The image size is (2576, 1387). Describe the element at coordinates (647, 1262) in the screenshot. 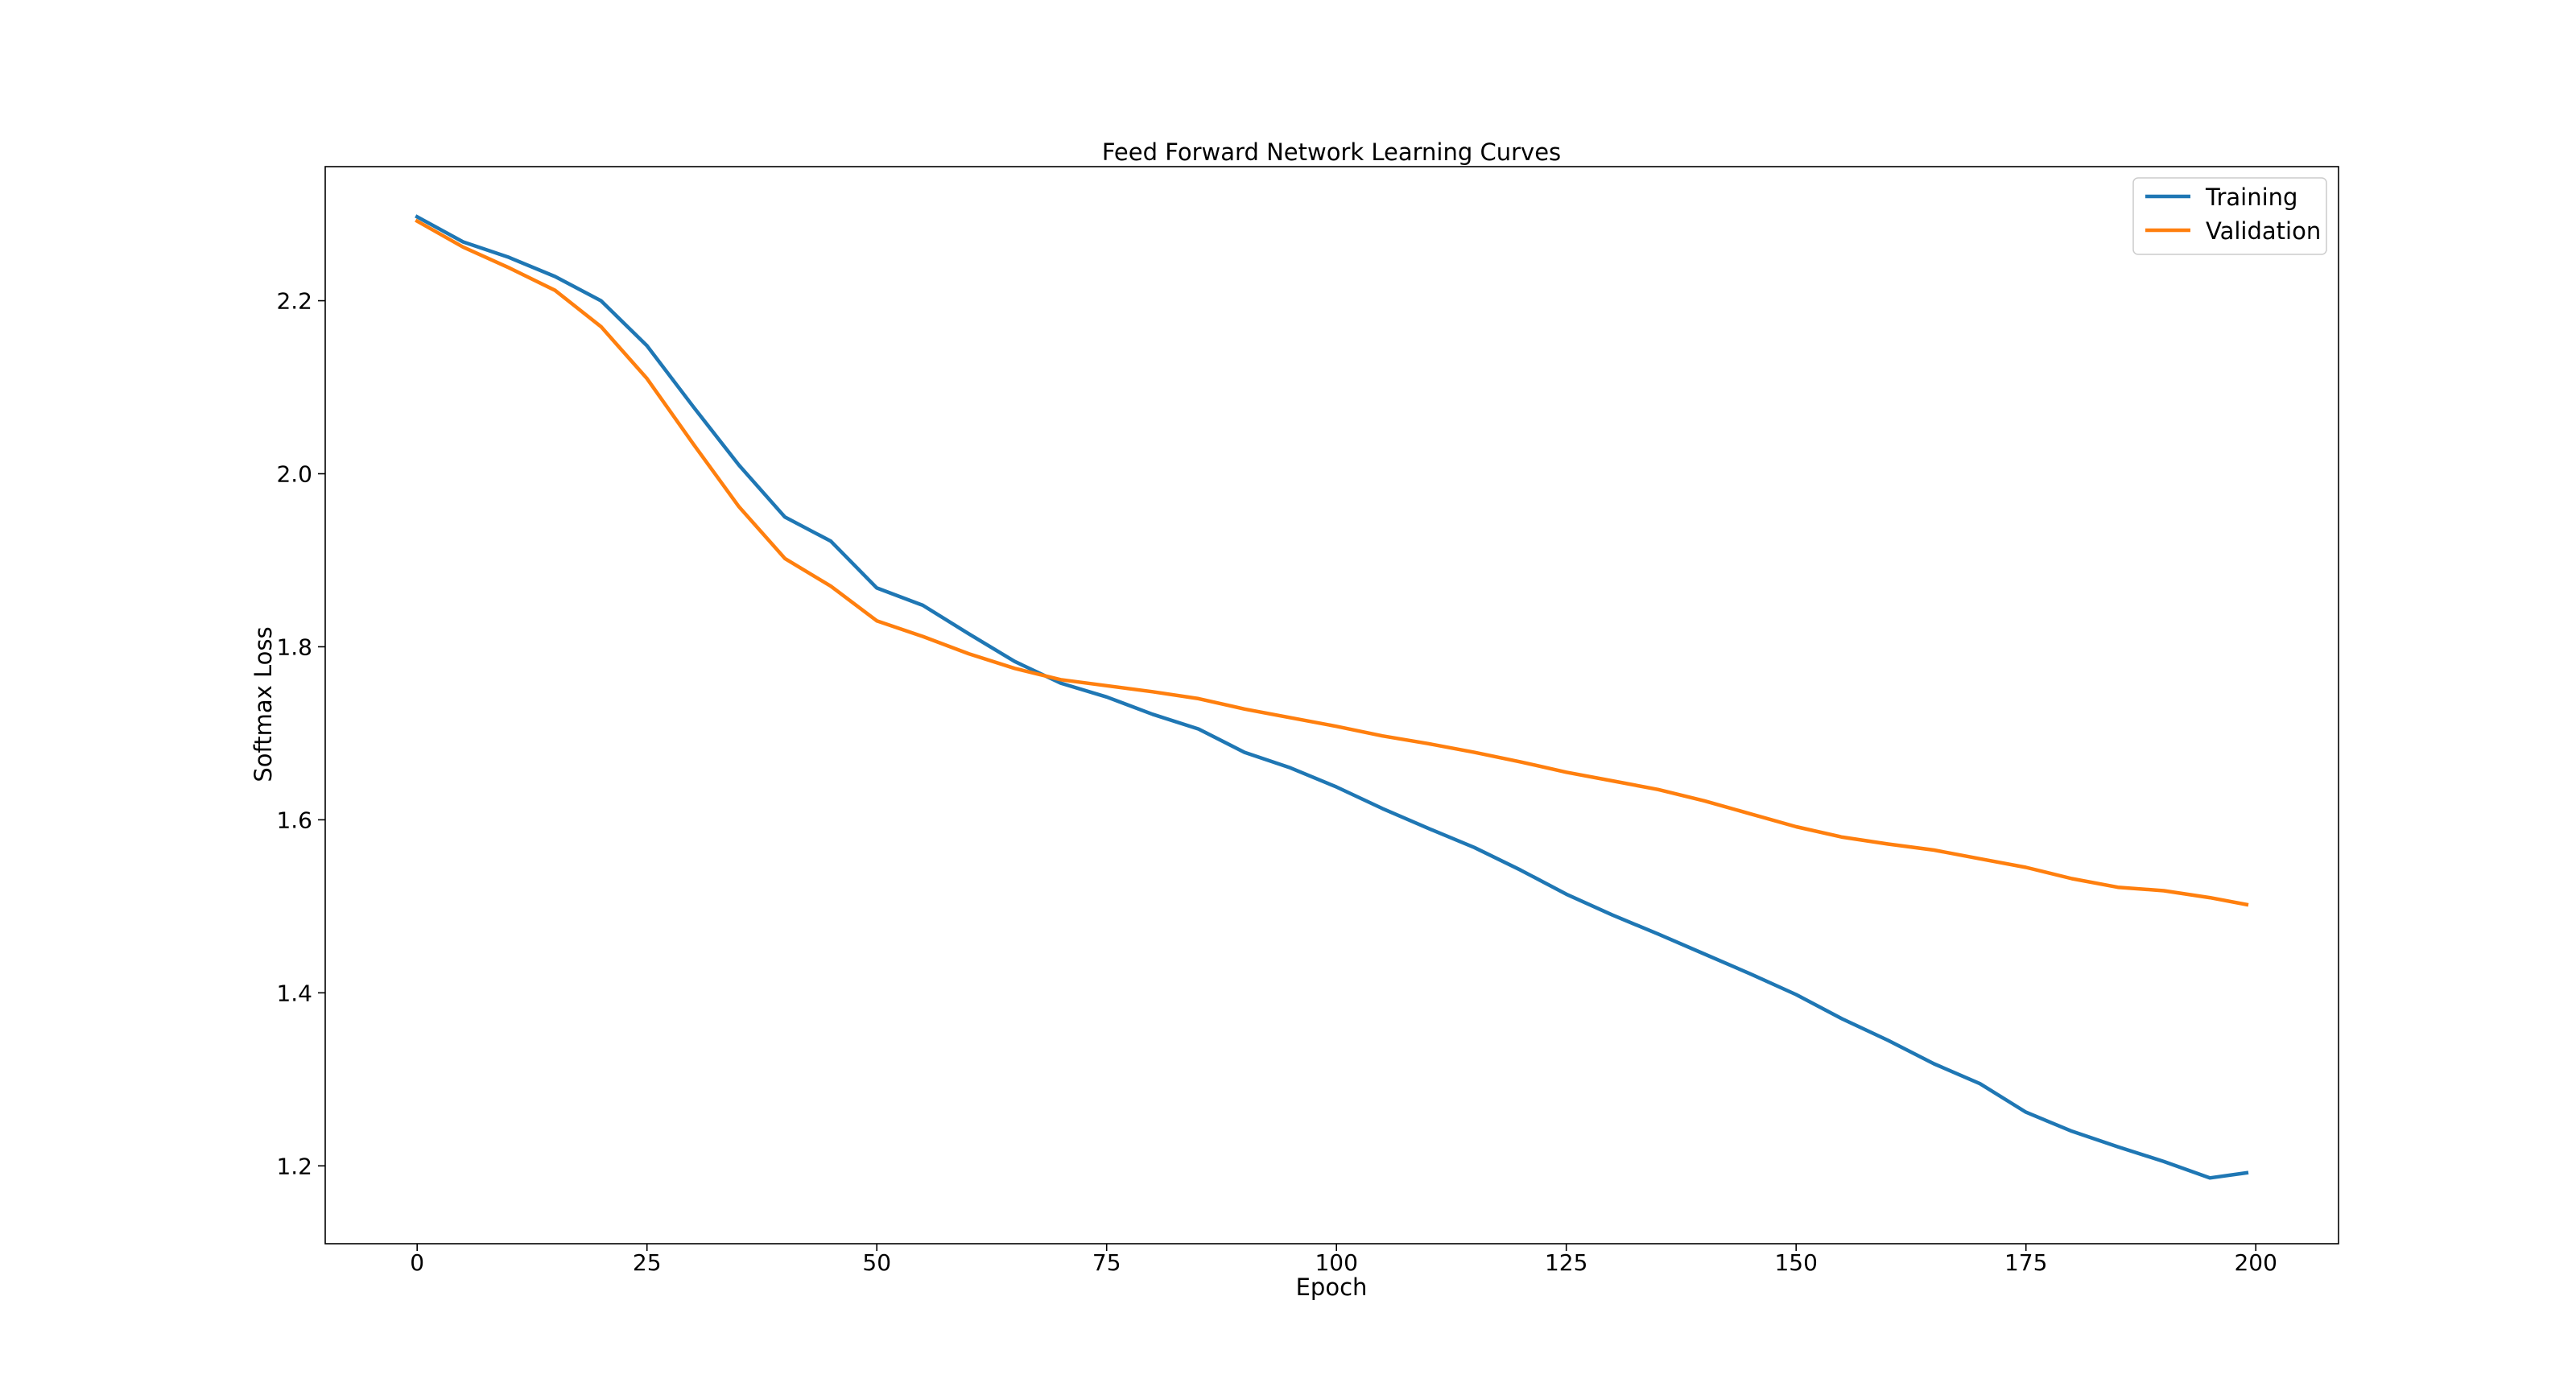

I see `x-tick-label: 25` at that location.